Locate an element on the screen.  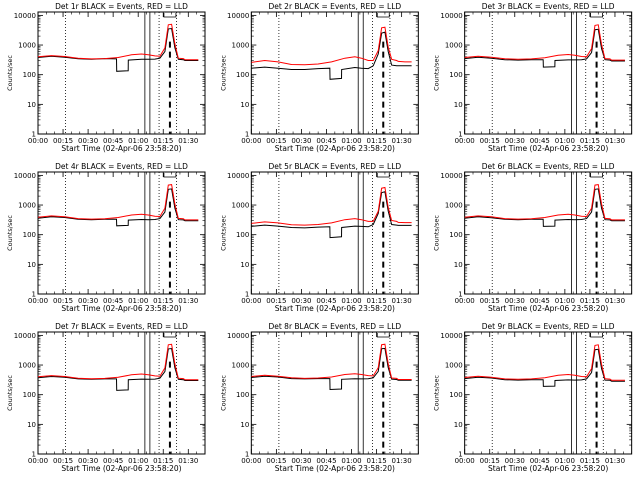
chart-title: Det 3r BLACK = Events, RED = LLD is located at coordinates (548, 6).